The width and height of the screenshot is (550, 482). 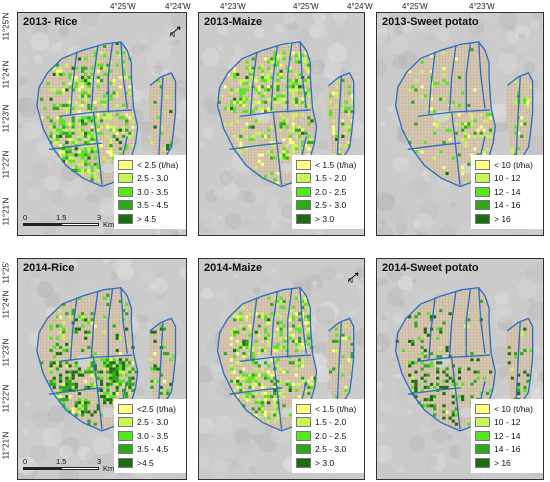 I want to click on latitude-label-6: 11°25', so click(x=6, y=272).